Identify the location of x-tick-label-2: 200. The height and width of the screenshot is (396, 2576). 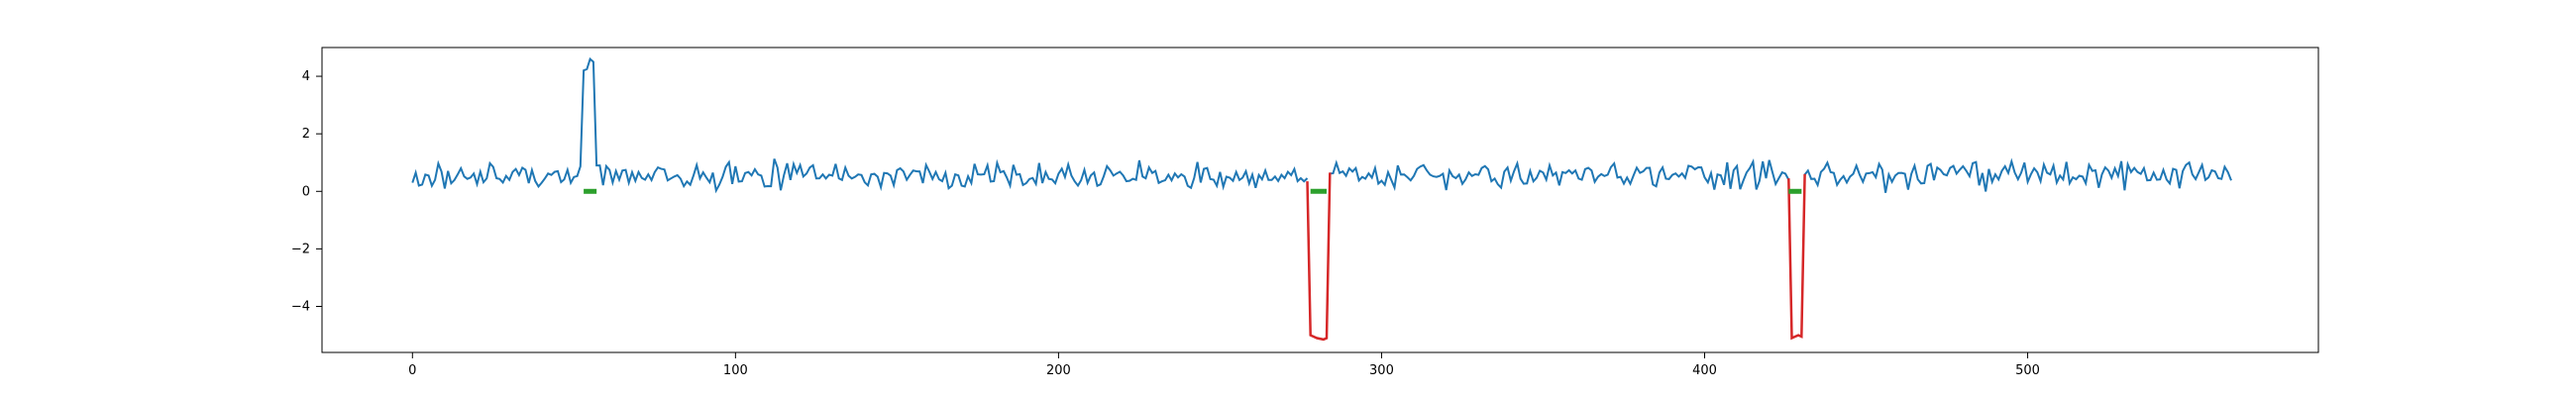
(1059, 370).